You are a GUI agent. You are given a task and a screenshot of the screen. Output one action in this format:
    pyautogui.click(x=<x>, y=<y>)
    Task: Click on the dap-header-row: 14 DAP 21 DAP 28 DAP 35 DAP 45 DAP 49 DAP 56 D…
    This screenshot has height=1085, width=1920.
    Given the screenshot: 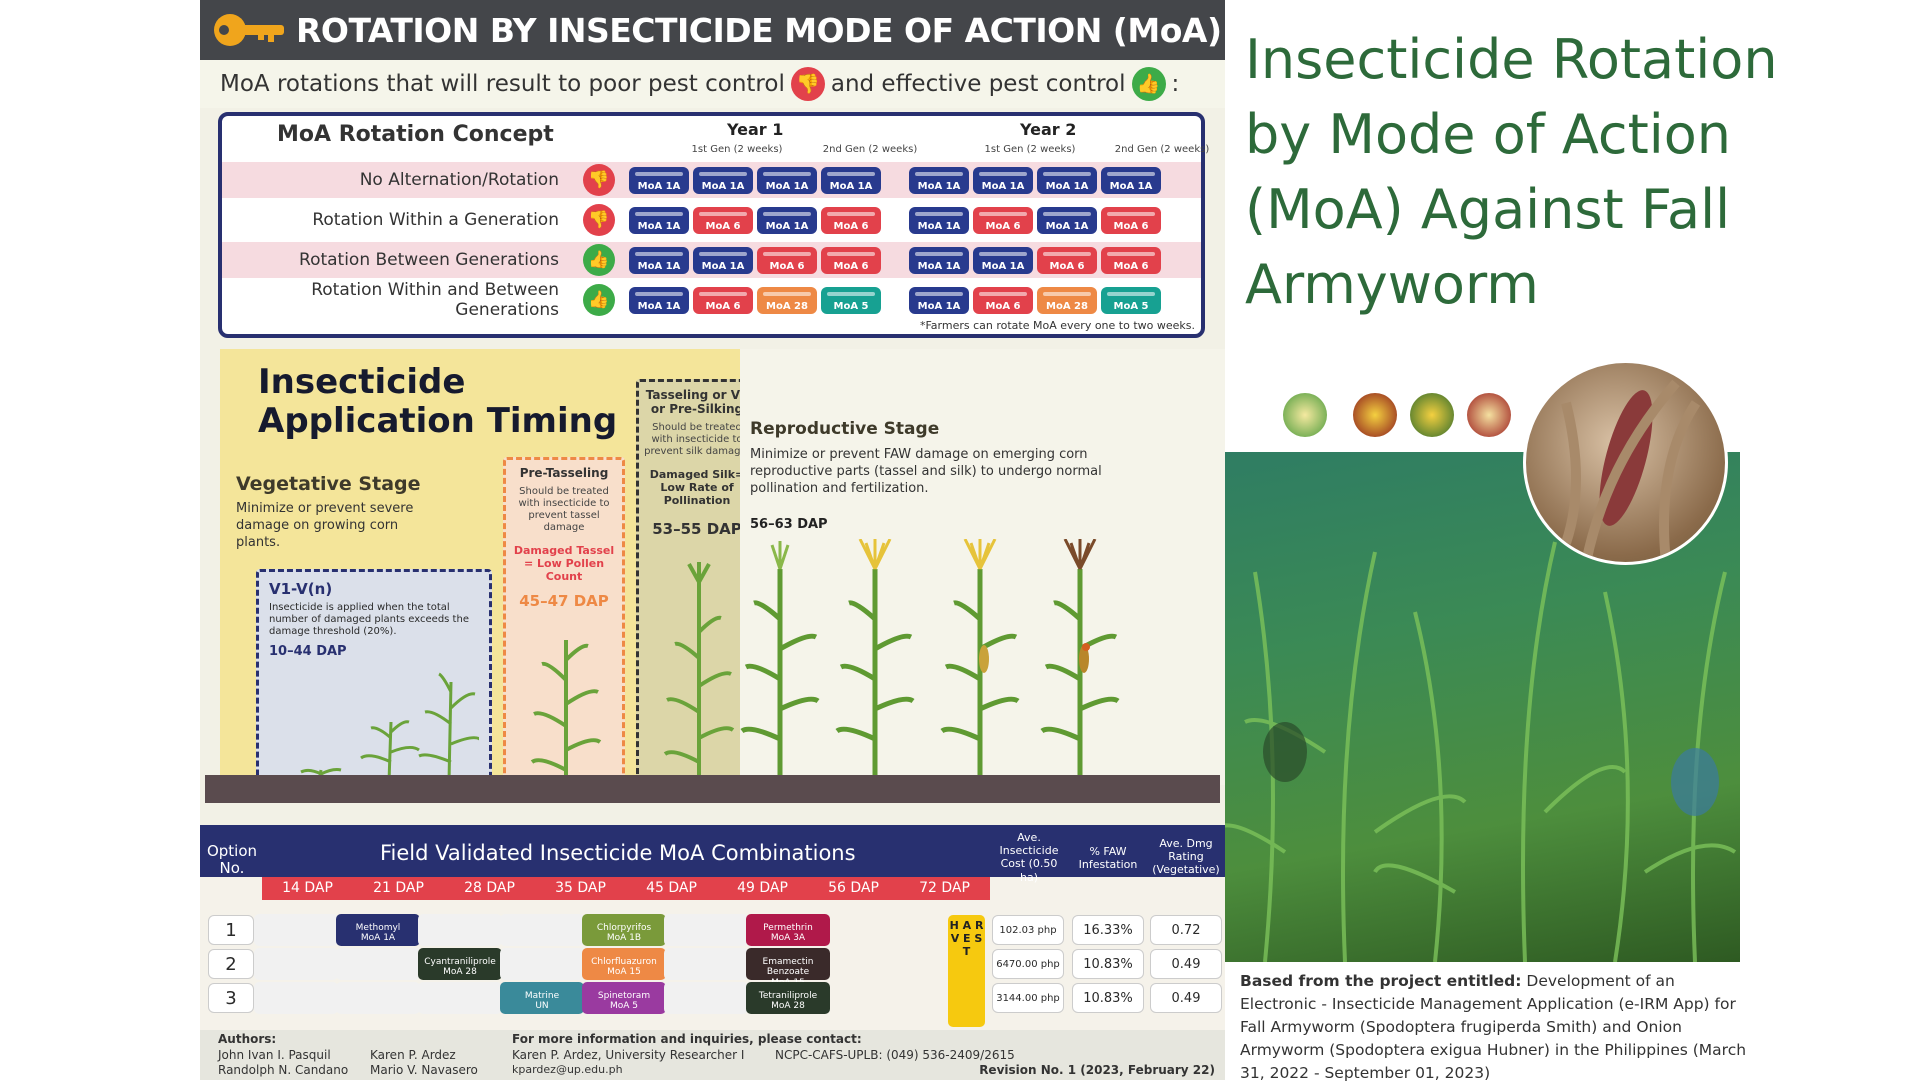 What is the action you would take?
    pyautogui.click(x=626, y=888)
    